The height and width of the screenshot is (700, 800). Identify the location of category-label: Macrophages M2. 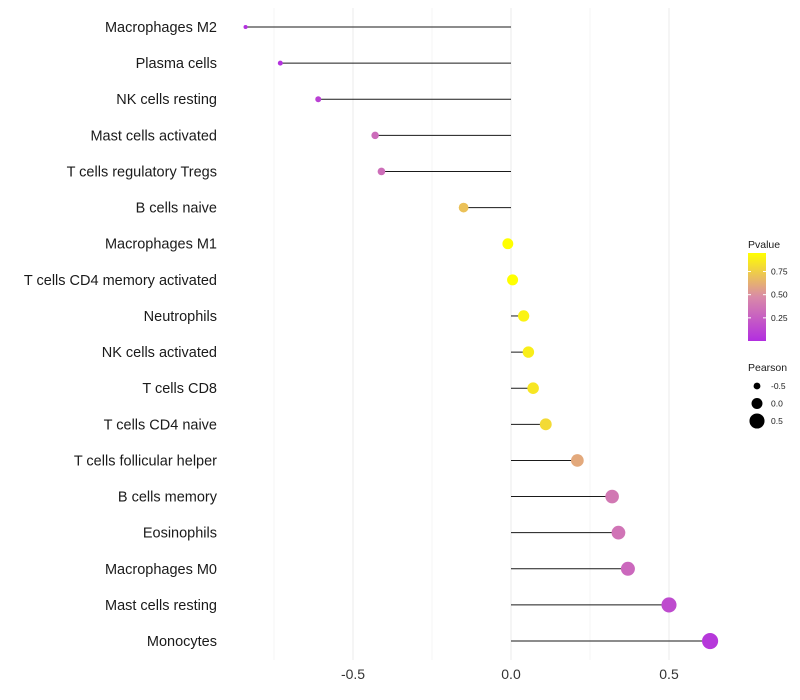
(161, 28).